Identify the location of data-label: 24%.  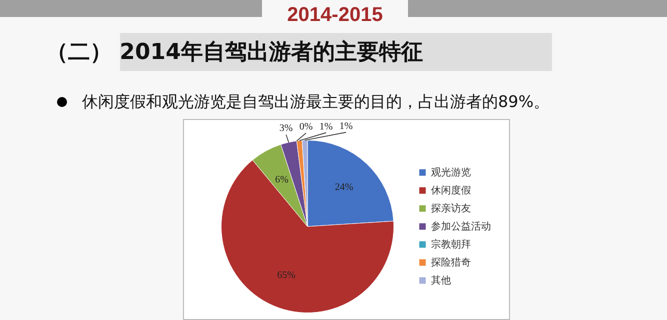
(344, 188).